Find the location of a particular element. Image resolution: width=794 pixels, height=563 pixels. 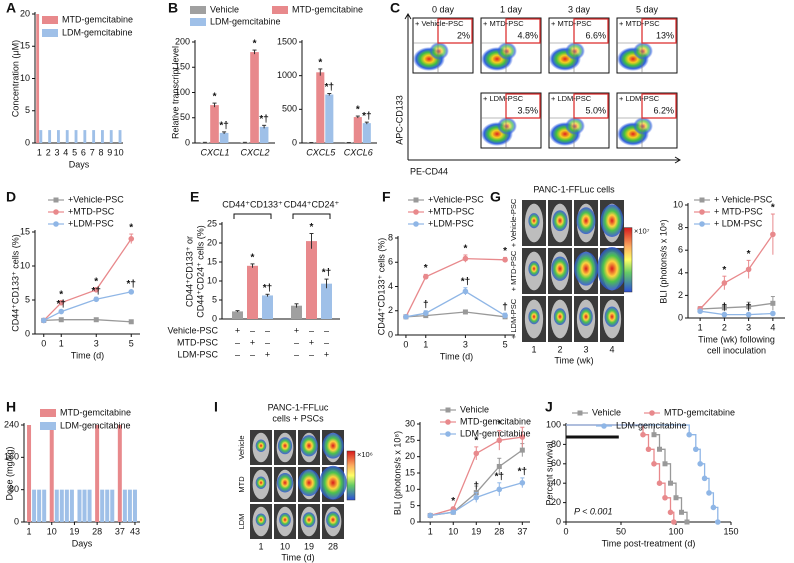

legend-label: +LDM-PSC is located at coordinates (451, 223).